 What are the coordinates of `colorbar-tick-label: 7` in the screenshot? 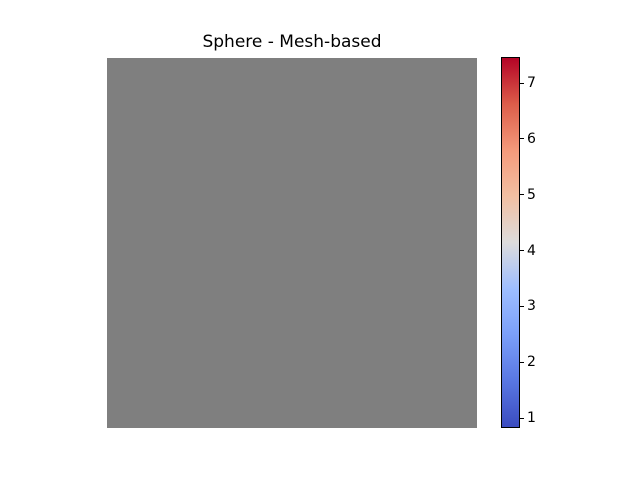 It's located at (531, 83).